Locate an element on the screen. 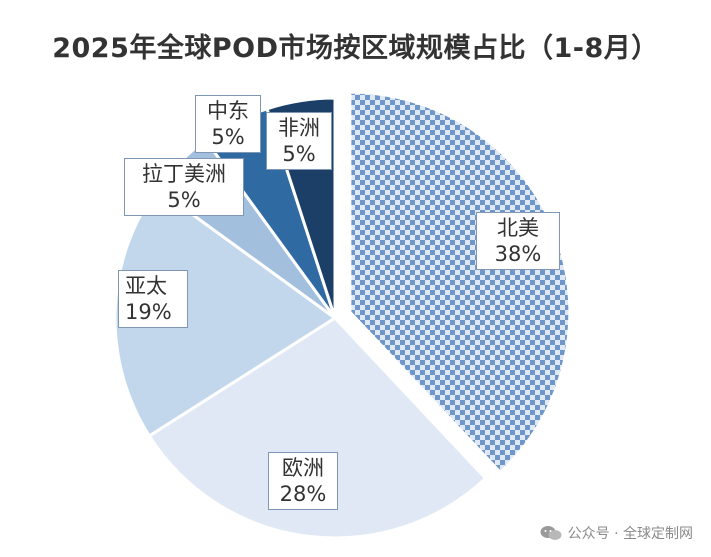 The image size is (711, 557). wechat-icon is located at coordinates (551, 533).